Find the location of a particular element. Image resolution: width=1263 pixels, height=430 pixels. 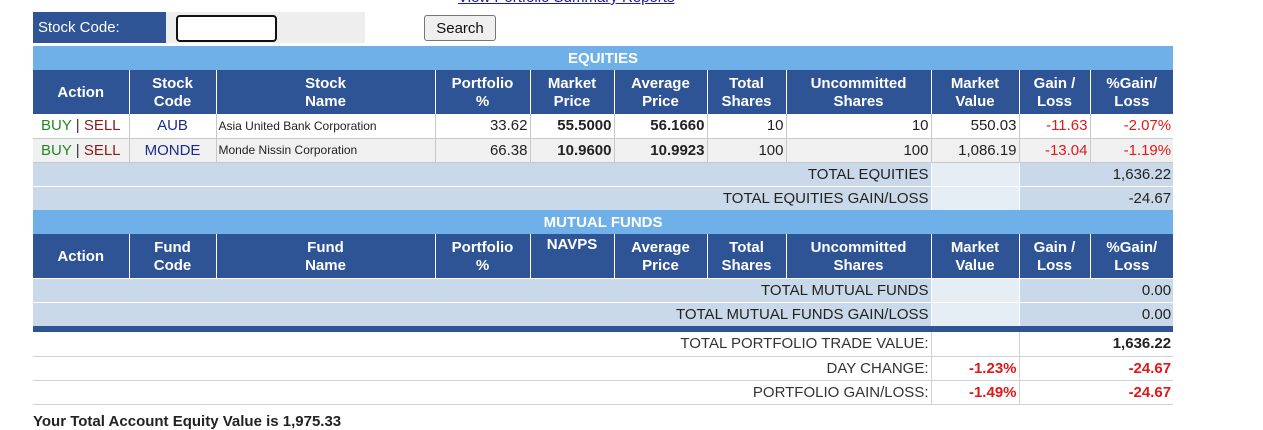

stock-code-cell: AUB is located at coordinates (173, 126).